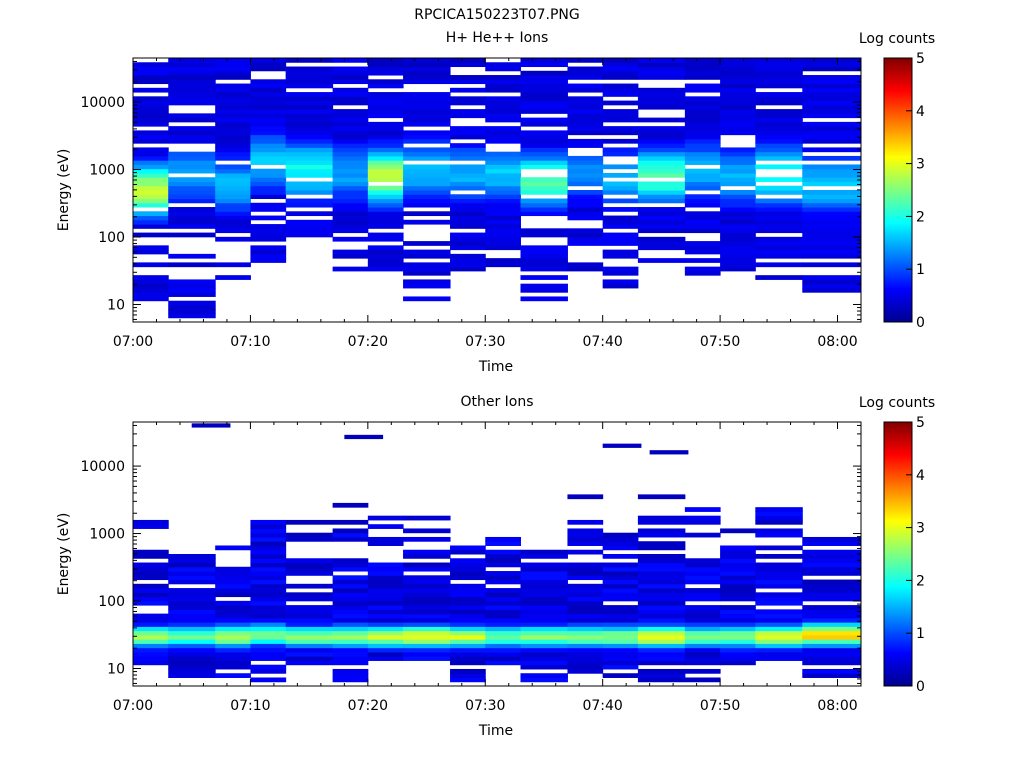  Describe the element at coordinates (920, 165) in the screenshot. I see `top-colorbar-tick-label: 3` at that location.